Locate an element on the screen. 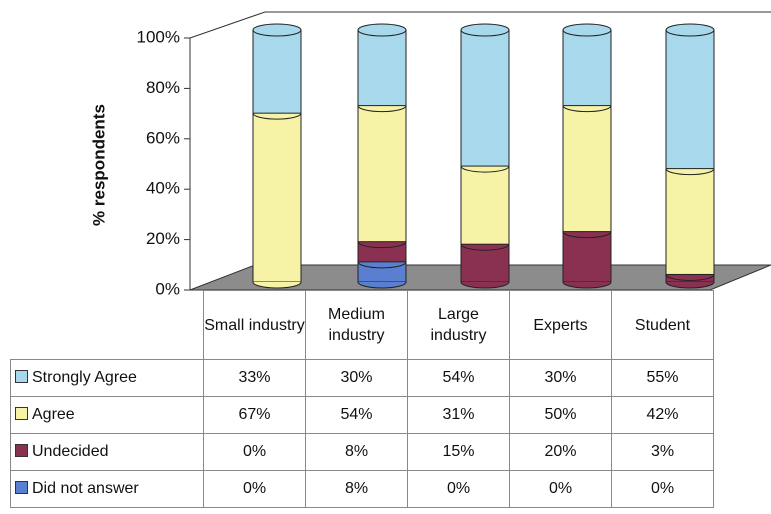 This screenshot has height=514, width=771. series-row: Agree 67% 54% 31% 50% 42% is located at coordinates (362, 415).